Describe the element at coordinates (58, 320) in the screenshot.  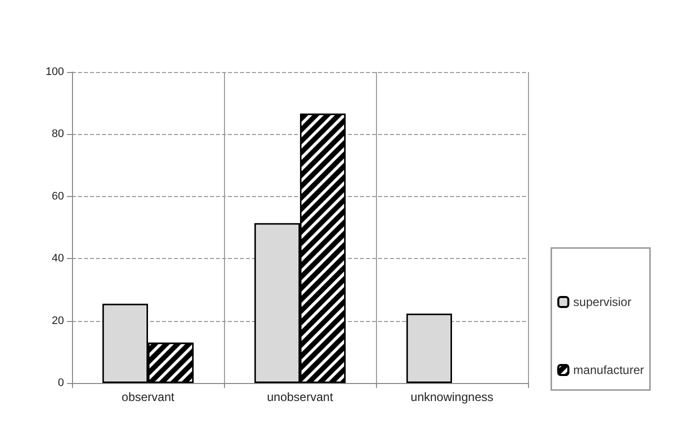
I see `y-tick-label: 20` at that location.